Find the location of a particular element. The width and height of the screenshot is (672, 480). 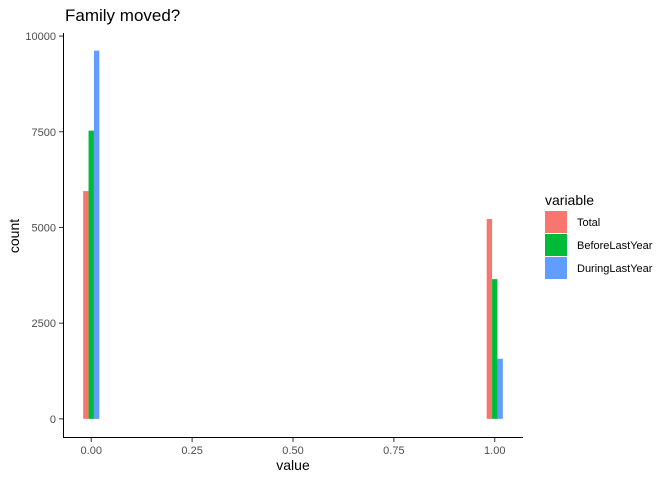

y-tick-label: 5000 is located at coordinates (44, 228).